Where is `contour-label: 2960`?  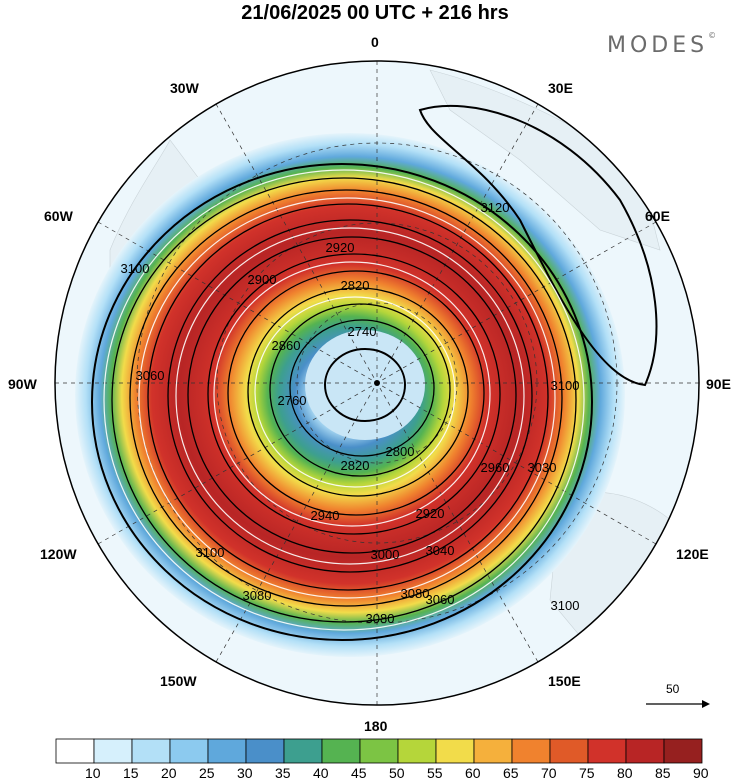 contour-label: 2960 is located at coordinates (495, 467).